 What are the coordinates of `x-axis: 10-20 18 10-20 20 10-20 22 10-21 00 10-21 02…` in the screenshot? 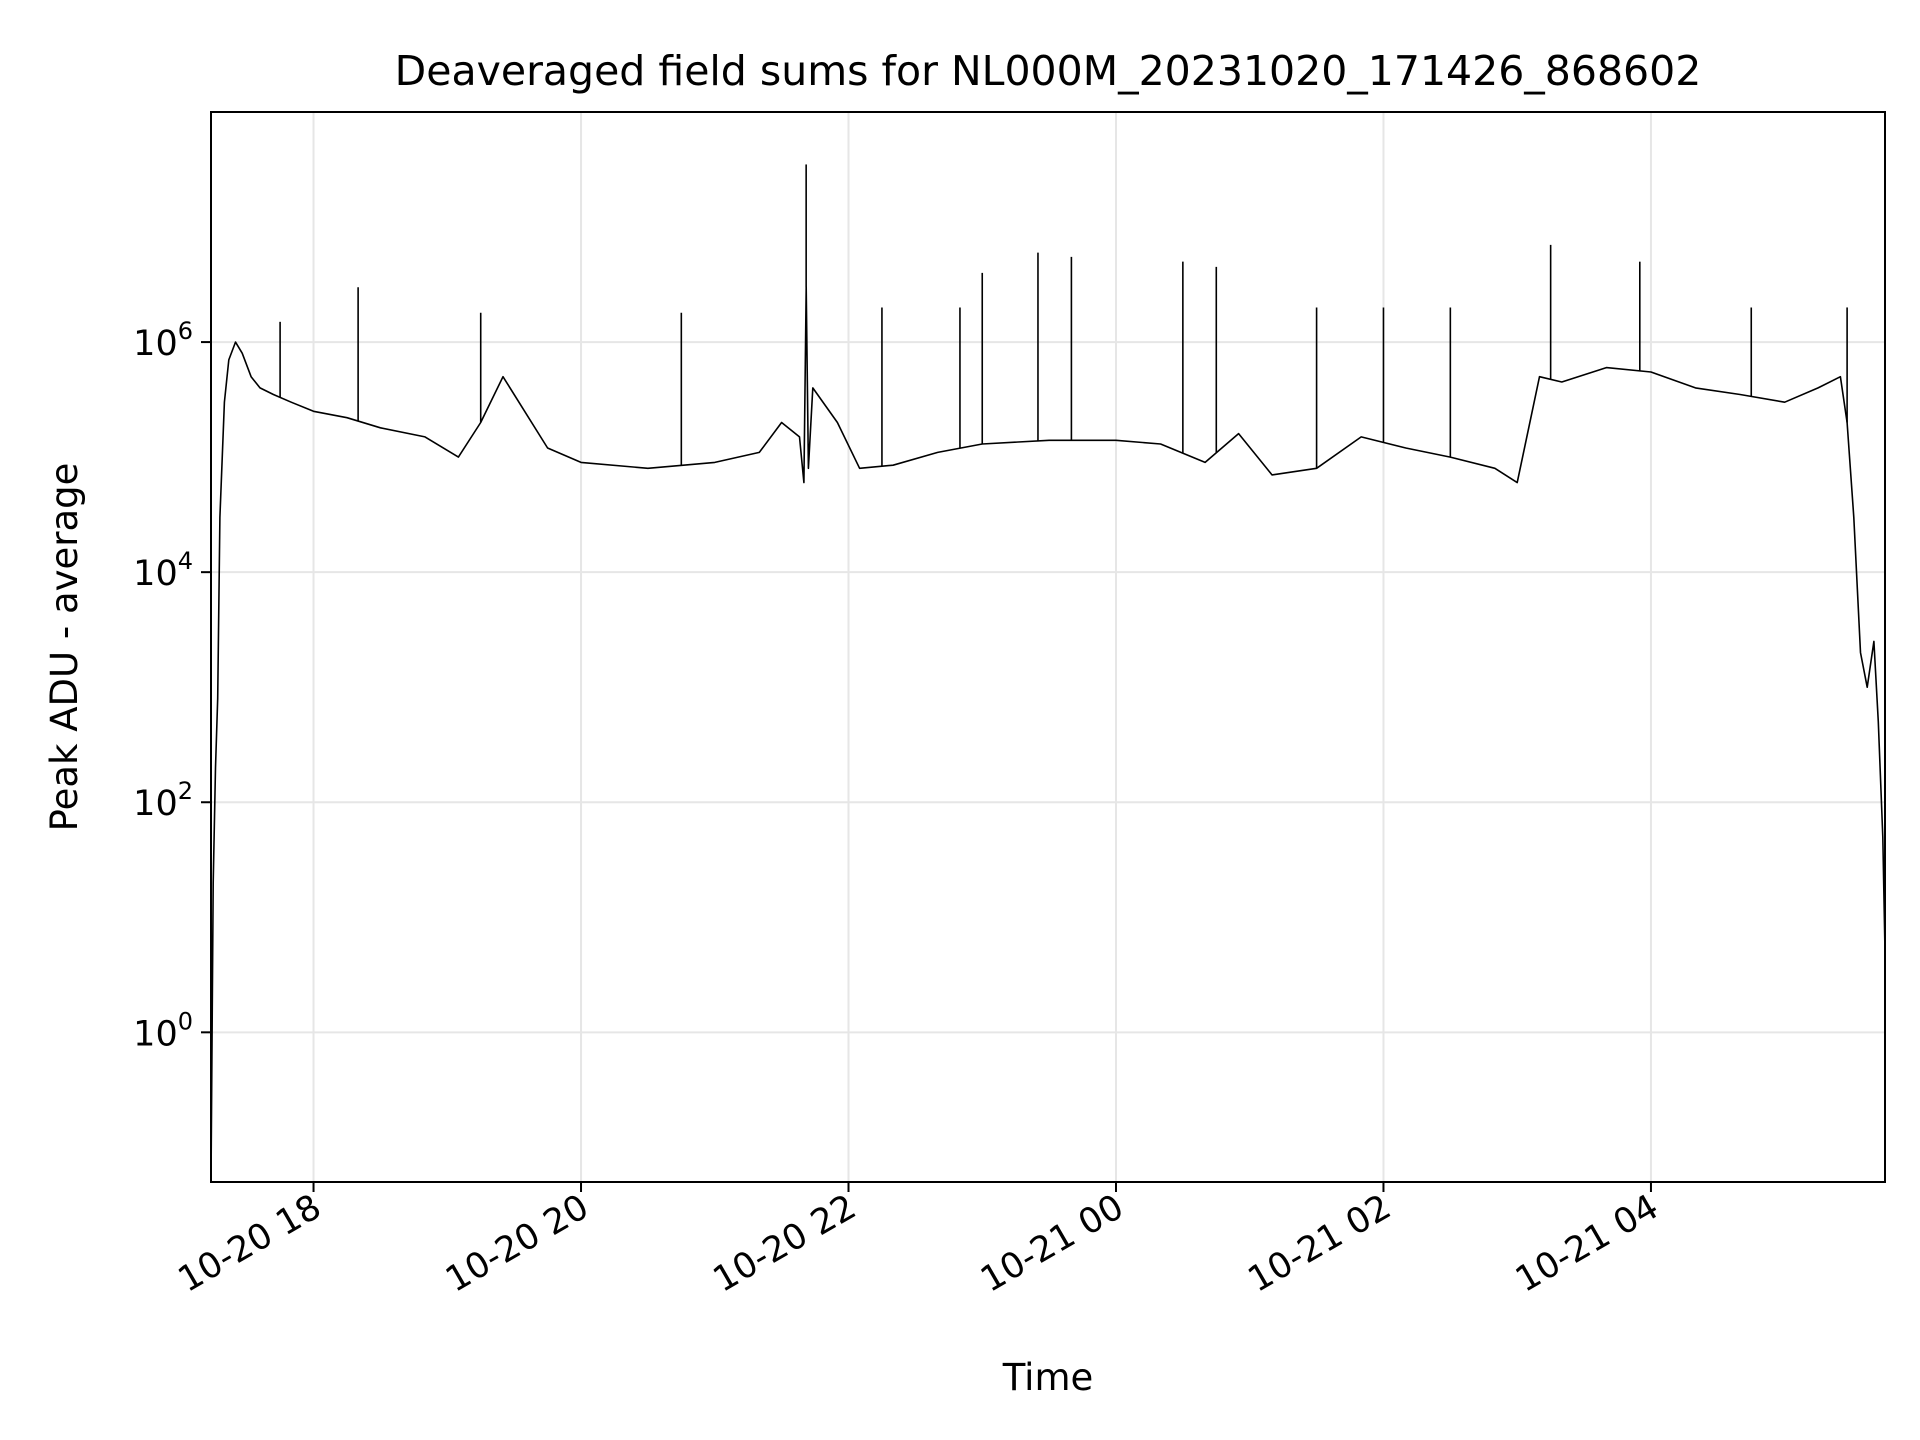 It's located at (918, 1241).